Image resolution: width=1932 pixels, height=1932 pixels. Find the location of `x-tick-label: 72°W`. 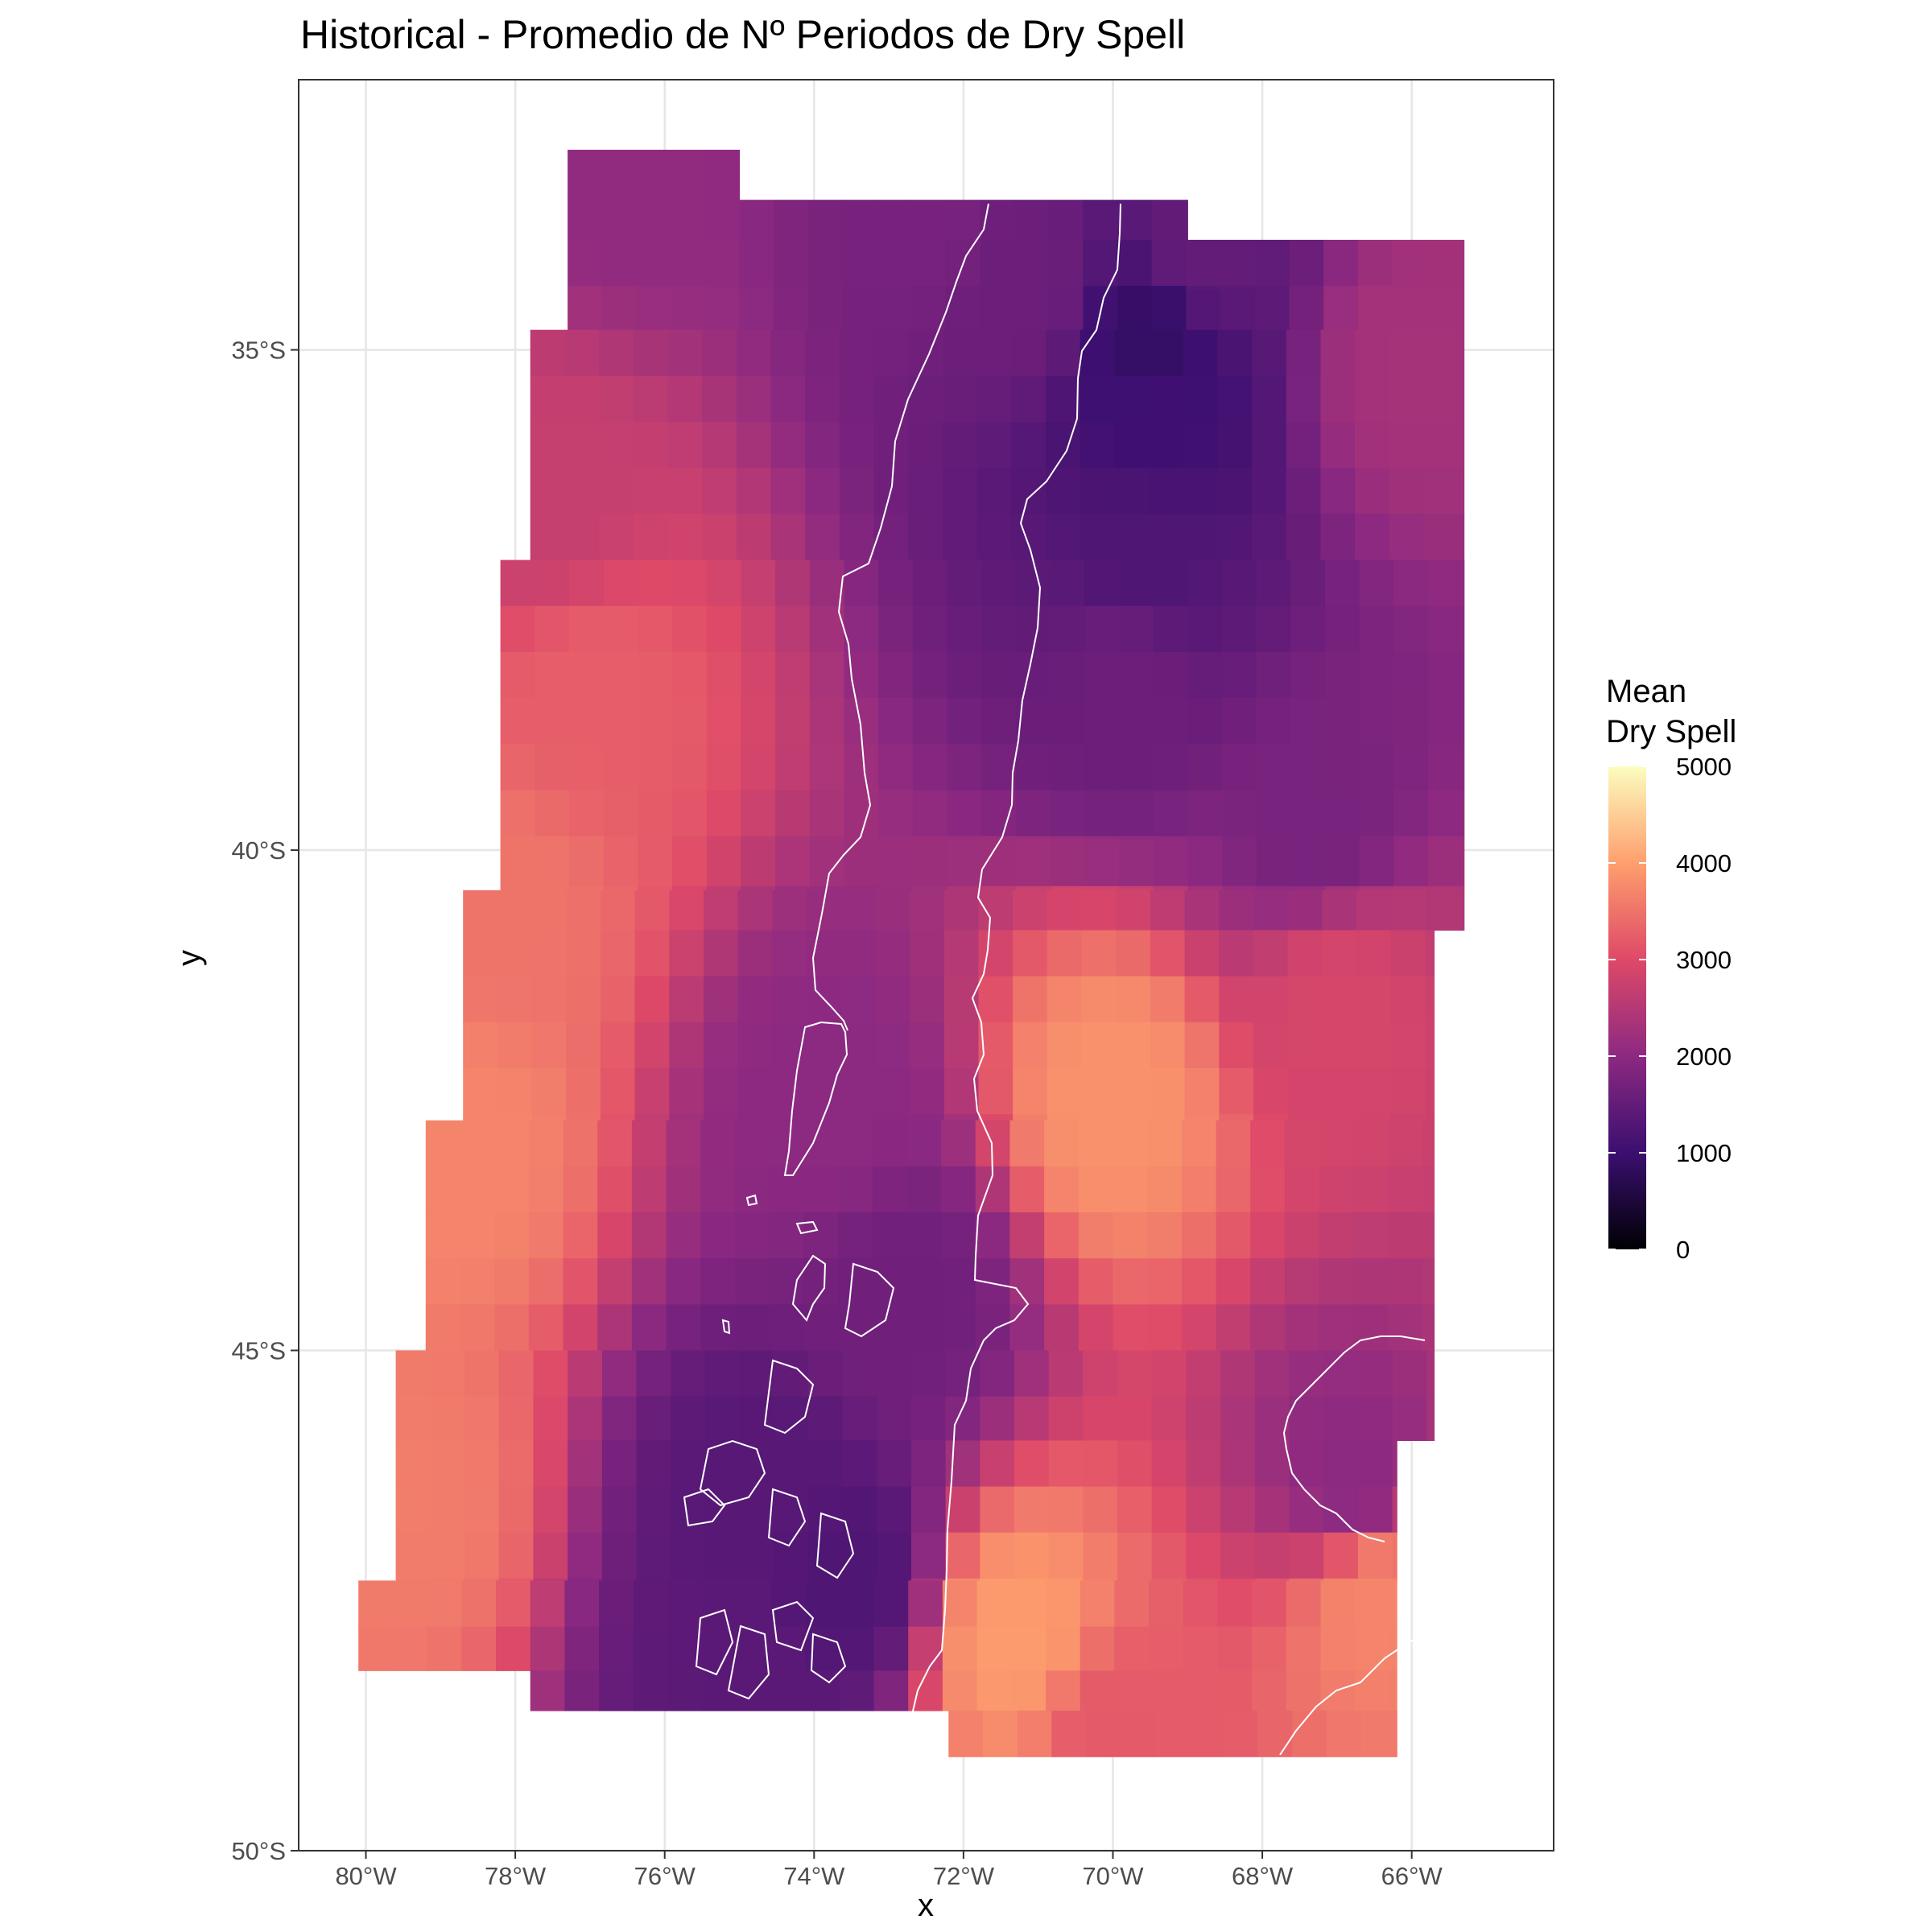

x-tick-label: 72°W is located at coordinates (964, 1876).